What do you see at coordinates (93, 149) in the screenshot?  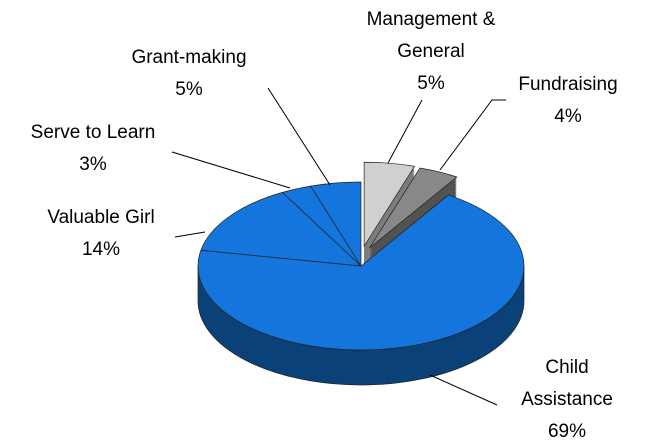 I see `slice-label: Serve to Learn 3%` at bounding box center [93, 149].